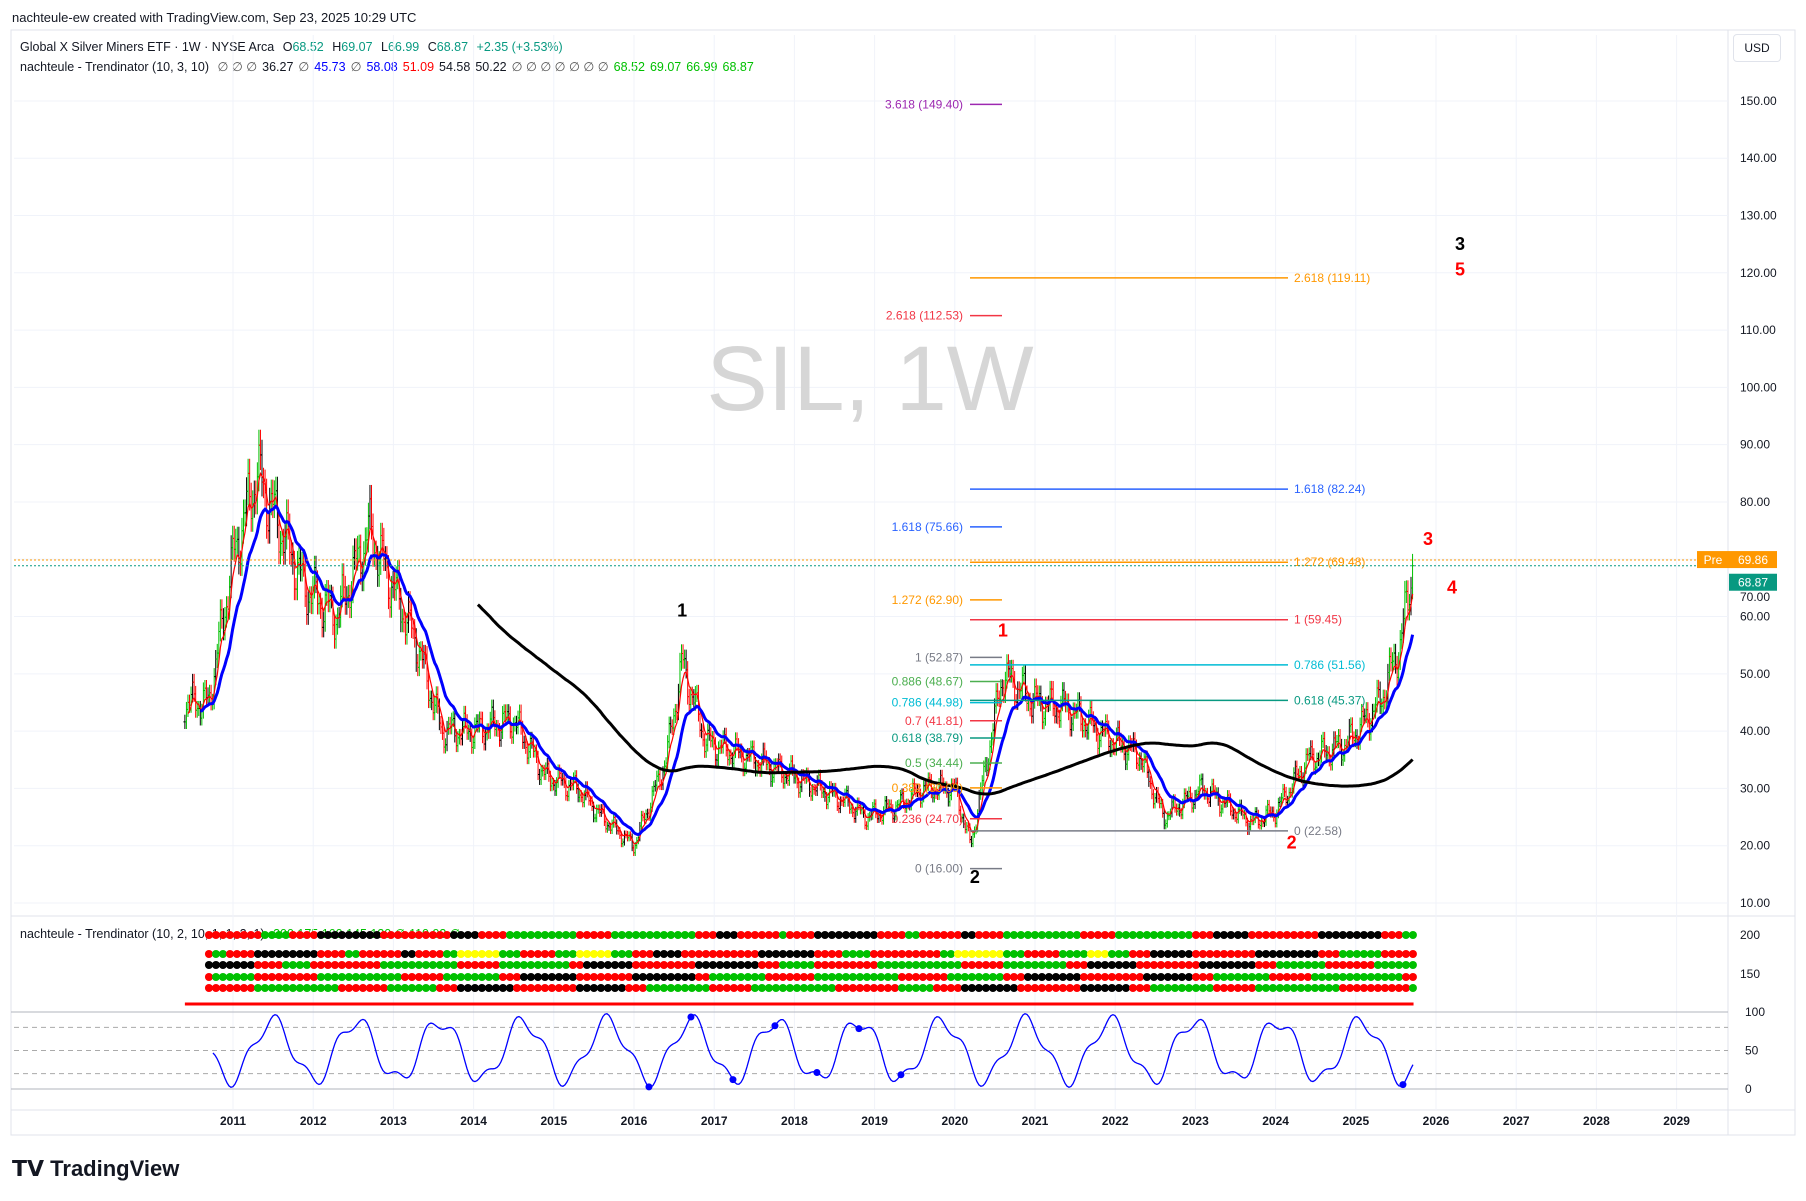 Image resolution: width=1806 pixels, height=1201 pixels. Describe the element at coordinates (1757, 48) in the screenshot. I see `currency-button: USD` at that location.